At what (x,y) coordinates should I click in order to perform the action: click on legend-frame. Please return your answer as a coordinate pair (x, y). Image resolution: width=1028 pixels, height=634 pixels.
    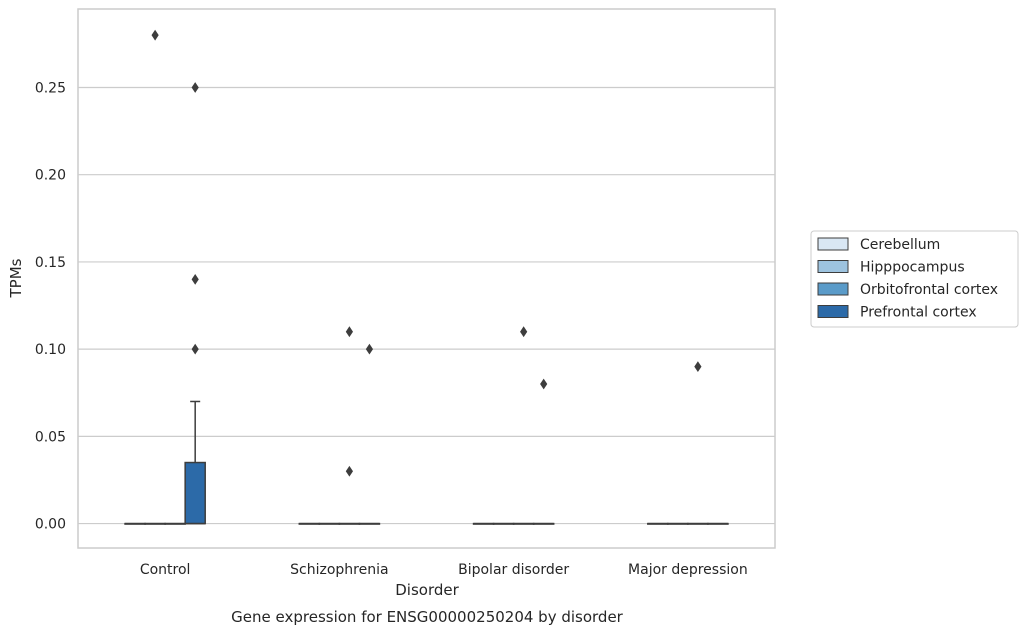
    Looking at the image, I should click on (914, 279).